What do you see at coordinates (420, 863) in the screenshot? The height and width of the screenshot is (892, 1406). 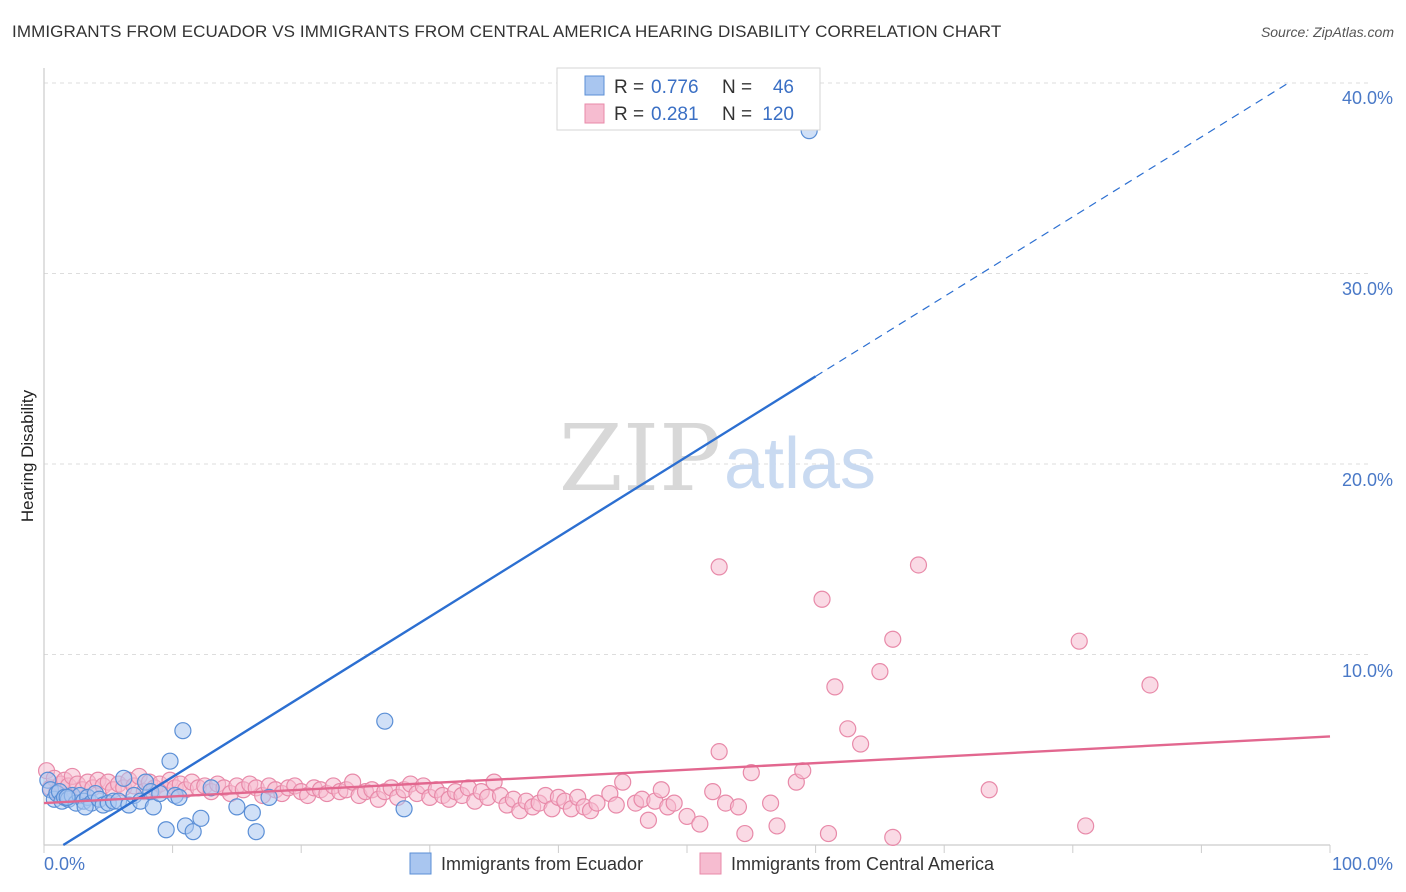 I see `legend-bottom-swatch-ecuador` at bounding box center [420, 863].